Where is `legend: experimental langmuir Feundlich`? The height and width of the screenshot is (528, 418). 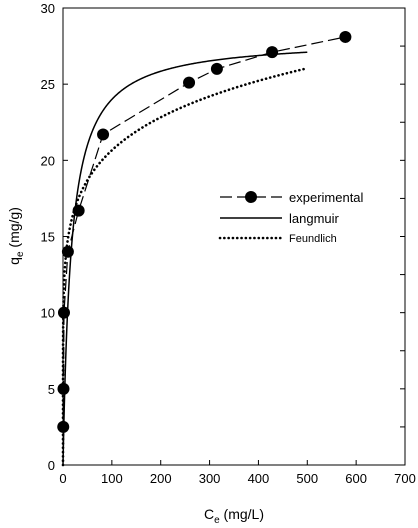
legend: experimental langmuir Feundlich is located at coordinates (291, 217).